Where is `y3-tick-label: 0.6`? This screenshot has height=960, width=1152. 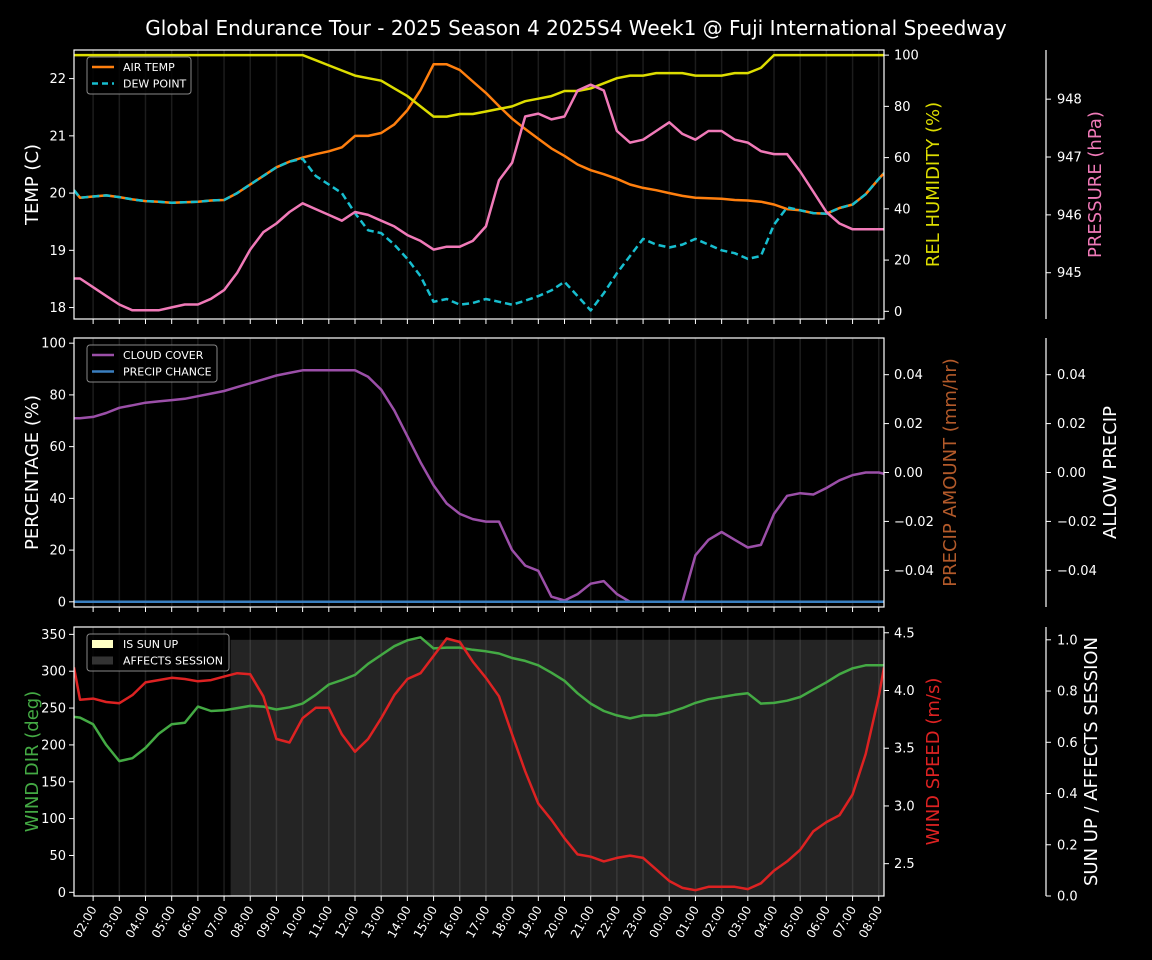
y3-tick-label: 0.6 is located at coordinates (1067, 743).